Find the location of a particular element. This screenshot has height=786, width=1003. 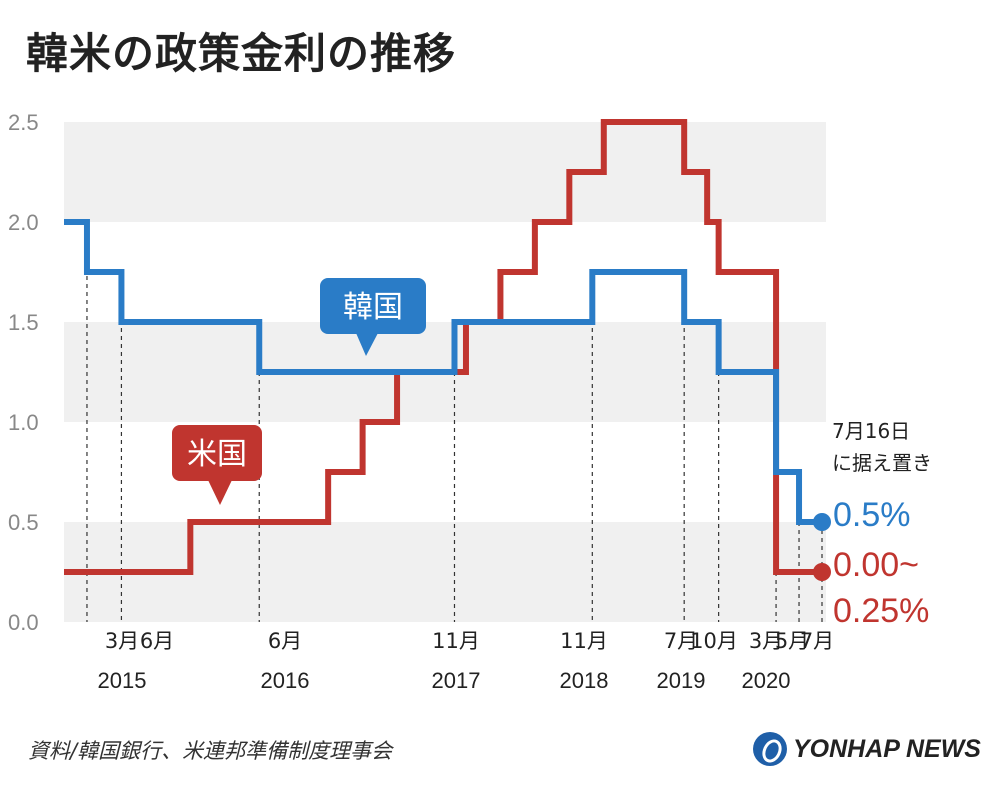

yonhap-logo: YONHAP NEWS is located at coordinates (867, 749).